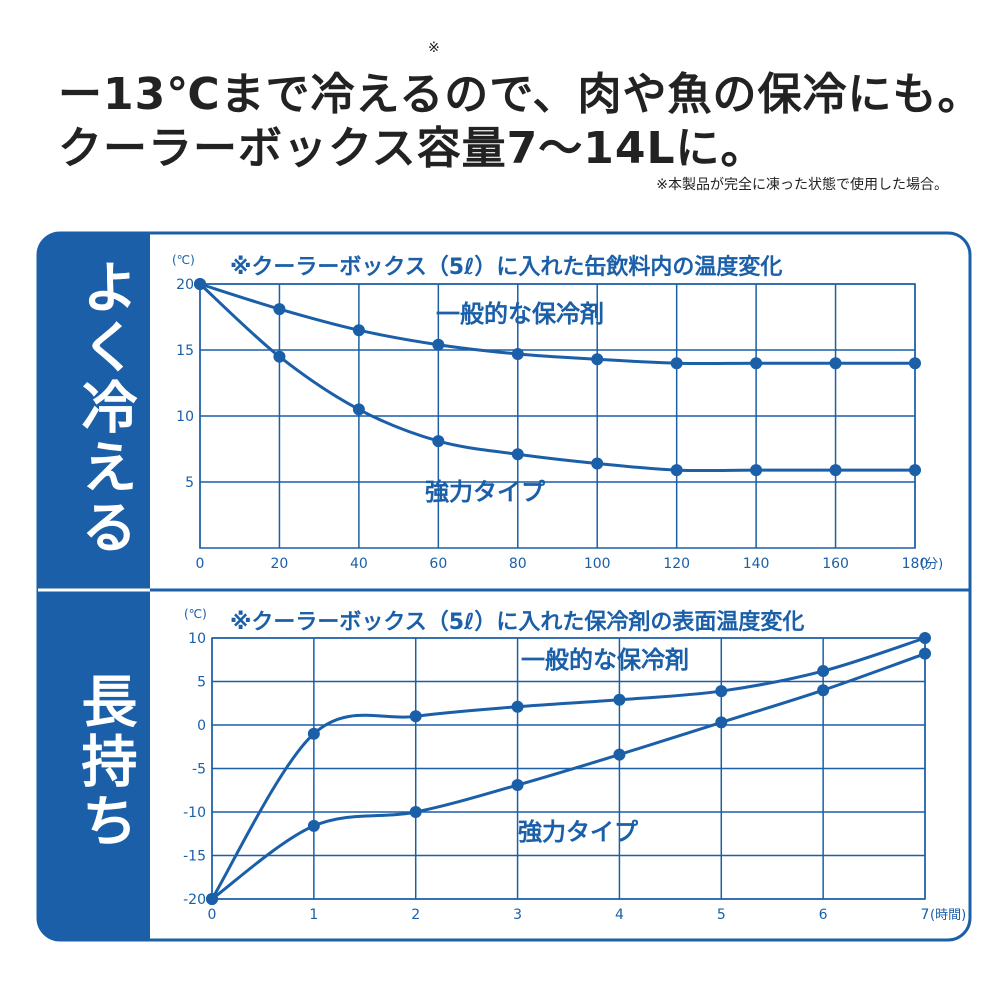 The width and height of the screenshot is (1000, 1000). I want to click on y-tick-label: 15, so click(185, 351).